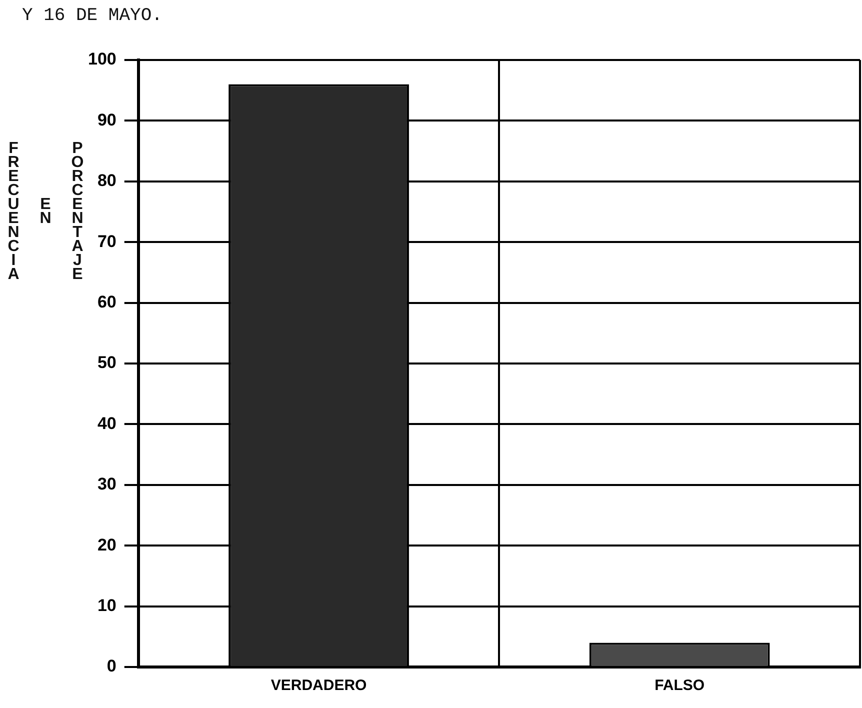  I want to click on text: PORCENTAJE, so click(77, 210).